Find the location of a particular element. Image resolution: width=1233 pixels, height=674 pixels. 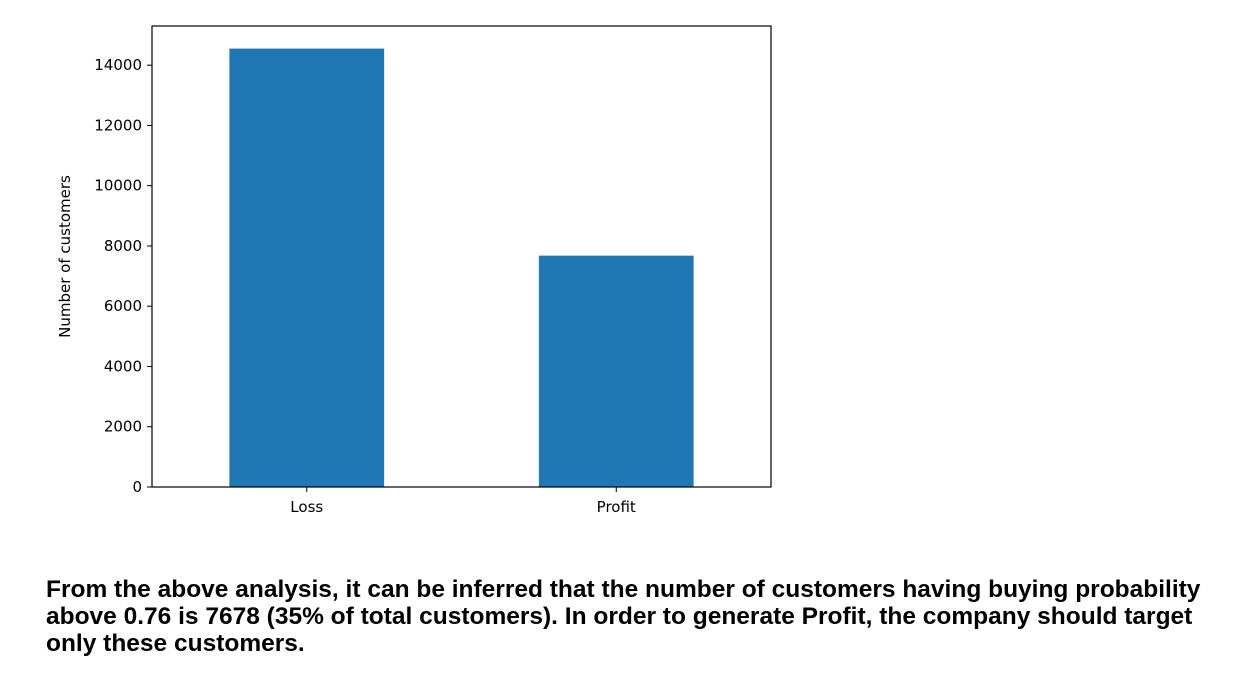

y-tick-label: 8000 is located at coordinates (123, 246).